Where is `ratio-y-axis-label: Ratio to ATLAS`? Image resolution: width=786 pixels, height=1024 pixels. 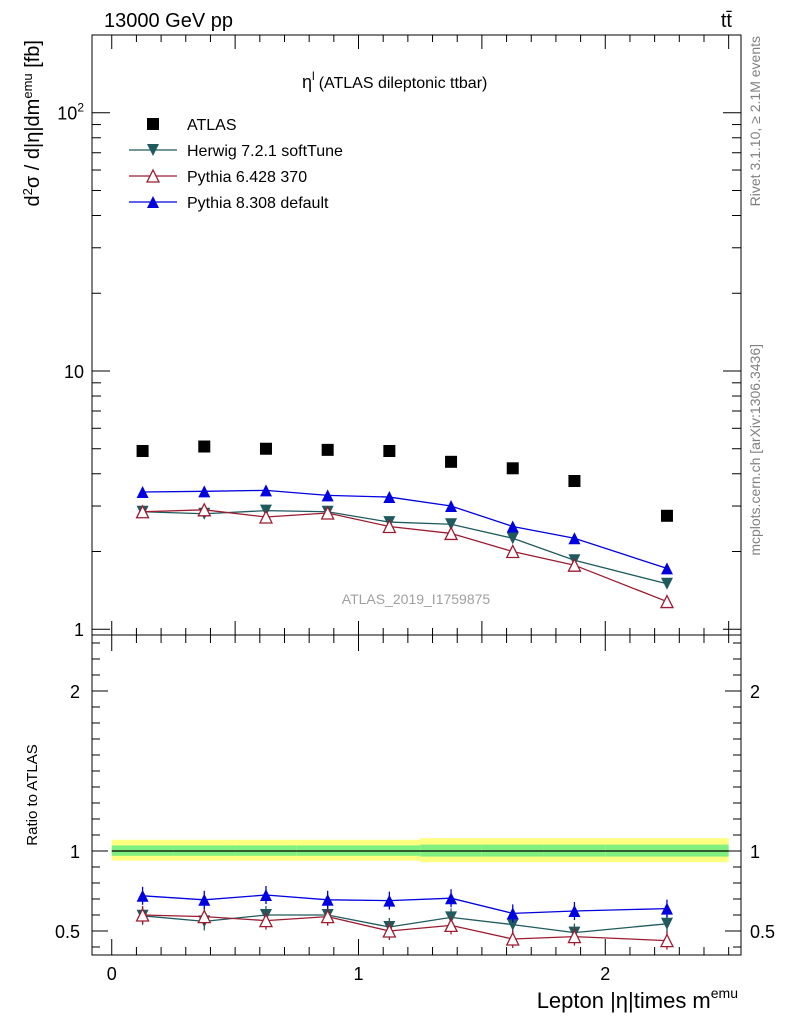
ratio-y-axis-label: Ratio to ATLAS is located at coordinates (32, 794).